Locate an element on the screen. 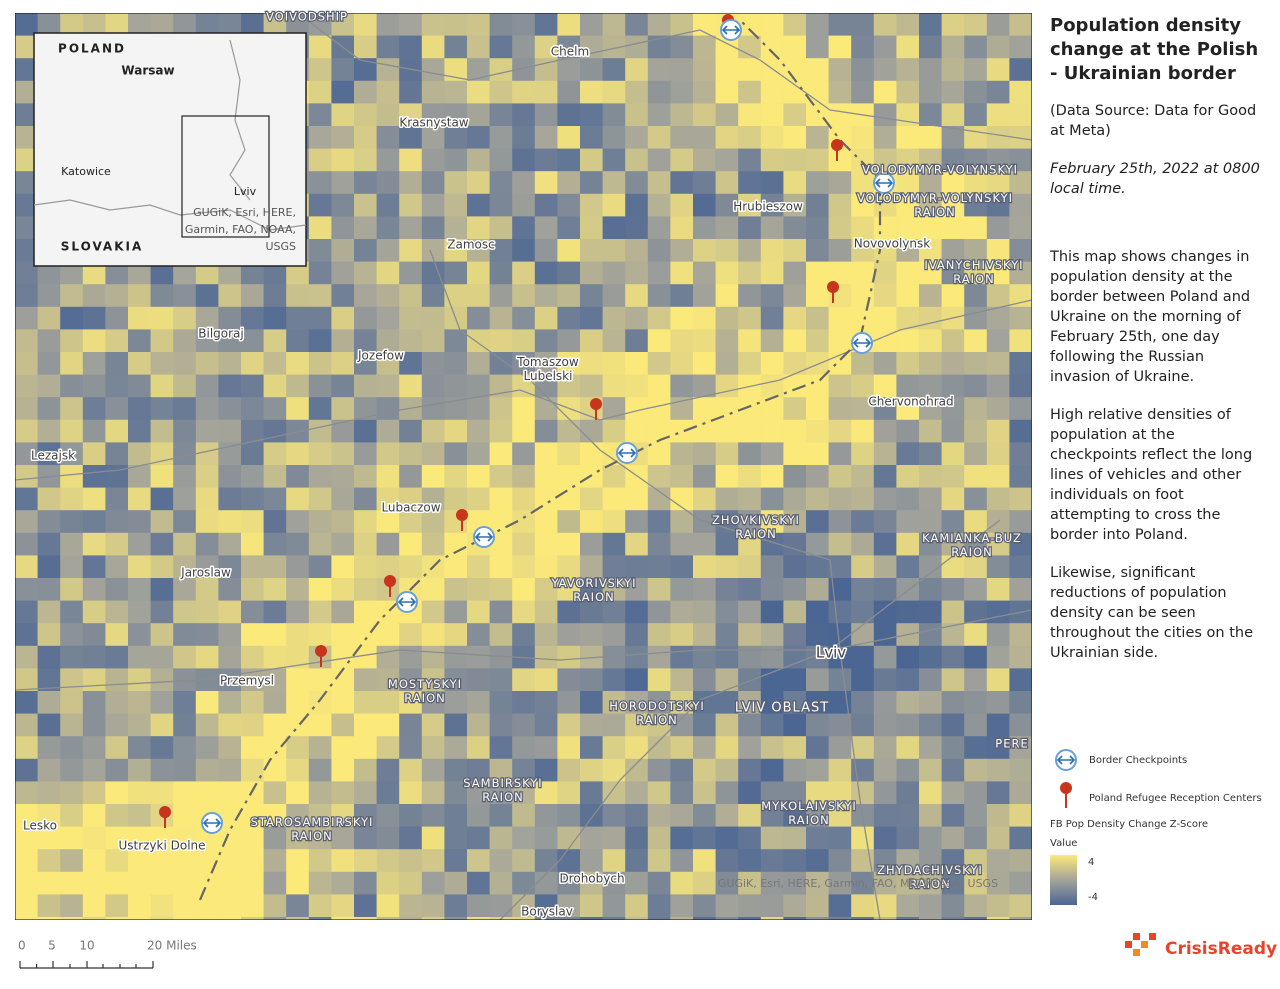 Image resolution: width=1280 pixels, height=989 pixels. map-label: LVIV OBLAST is located at coordinates (782, 708).